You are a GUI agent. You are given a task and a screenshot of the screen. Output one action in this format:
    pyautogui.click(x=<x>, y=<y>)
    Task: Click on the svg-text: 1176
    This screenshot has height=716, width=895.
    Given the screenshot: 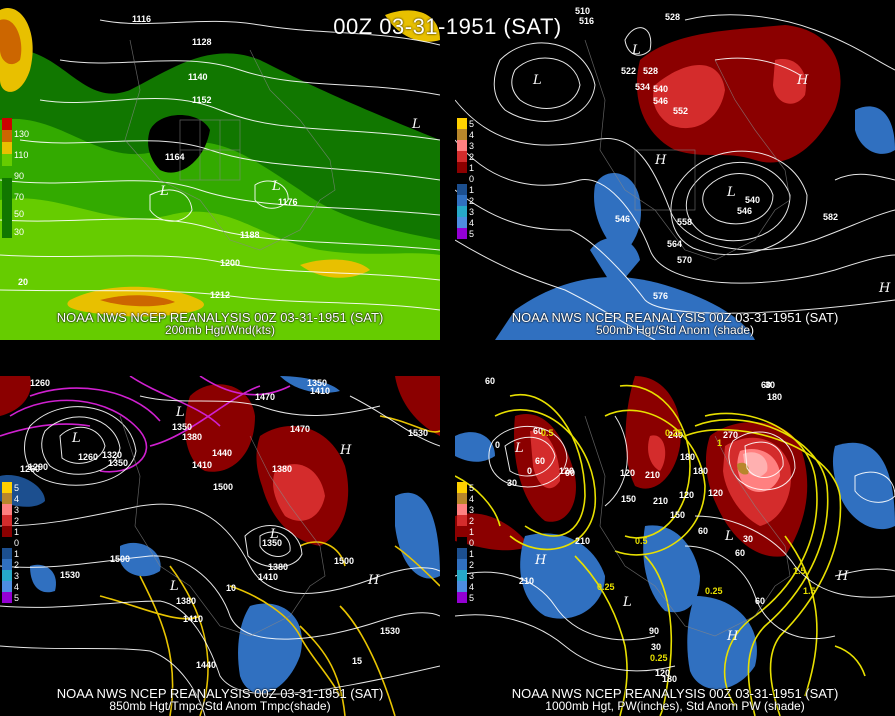 What is the action you would take?
    pyautogui.click(x=288, y=202)
    